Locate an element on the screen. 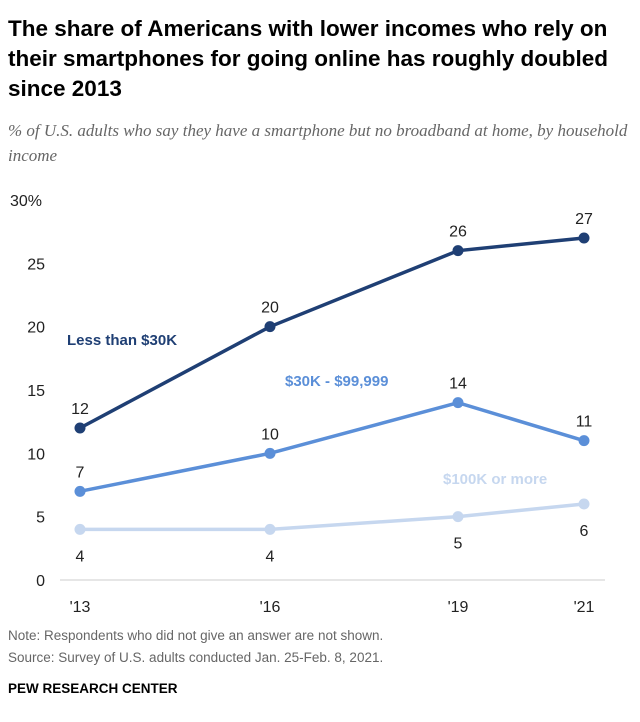  series-label: $100K or more is located at coordinates (495, 479).